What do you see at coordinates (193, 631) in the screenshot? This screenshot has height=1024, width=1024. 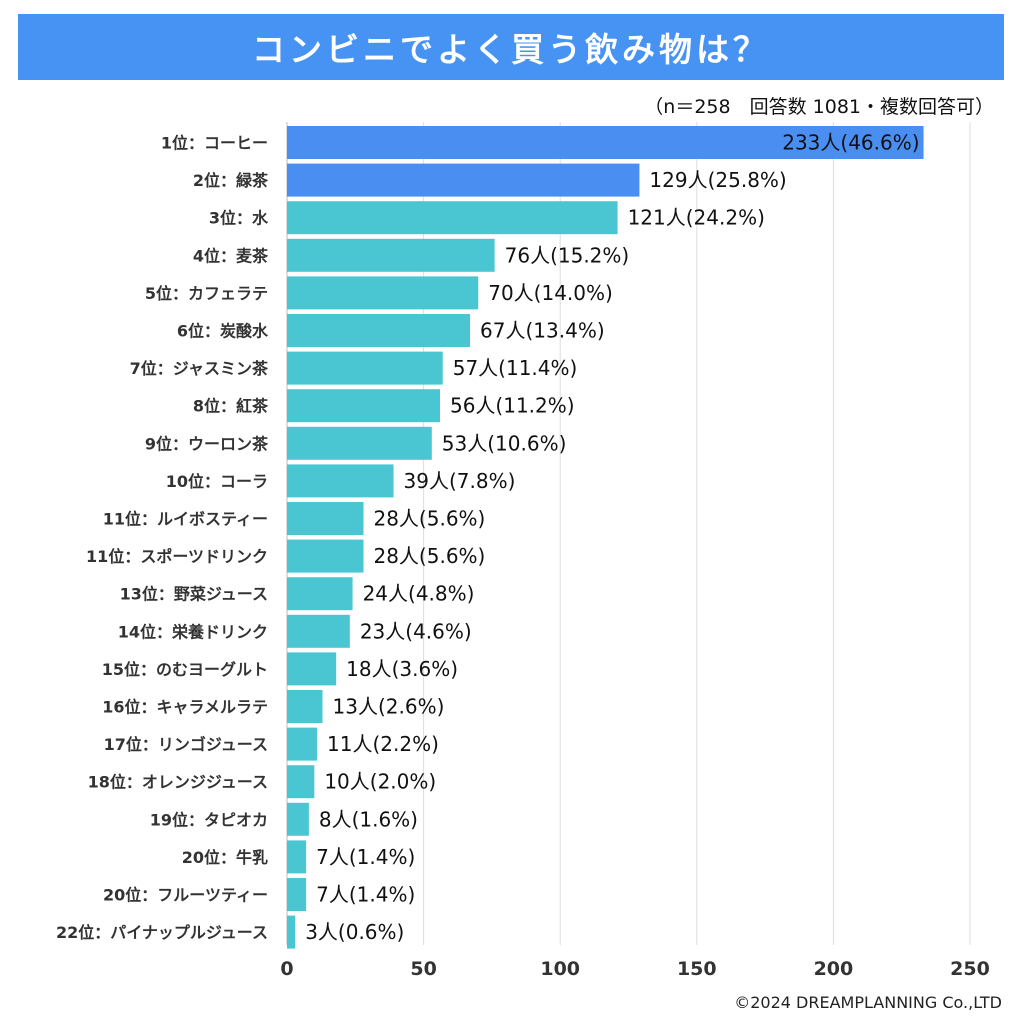 I see `category-label: 14位：栄養ドリンク` at bounding box center [193, 631].